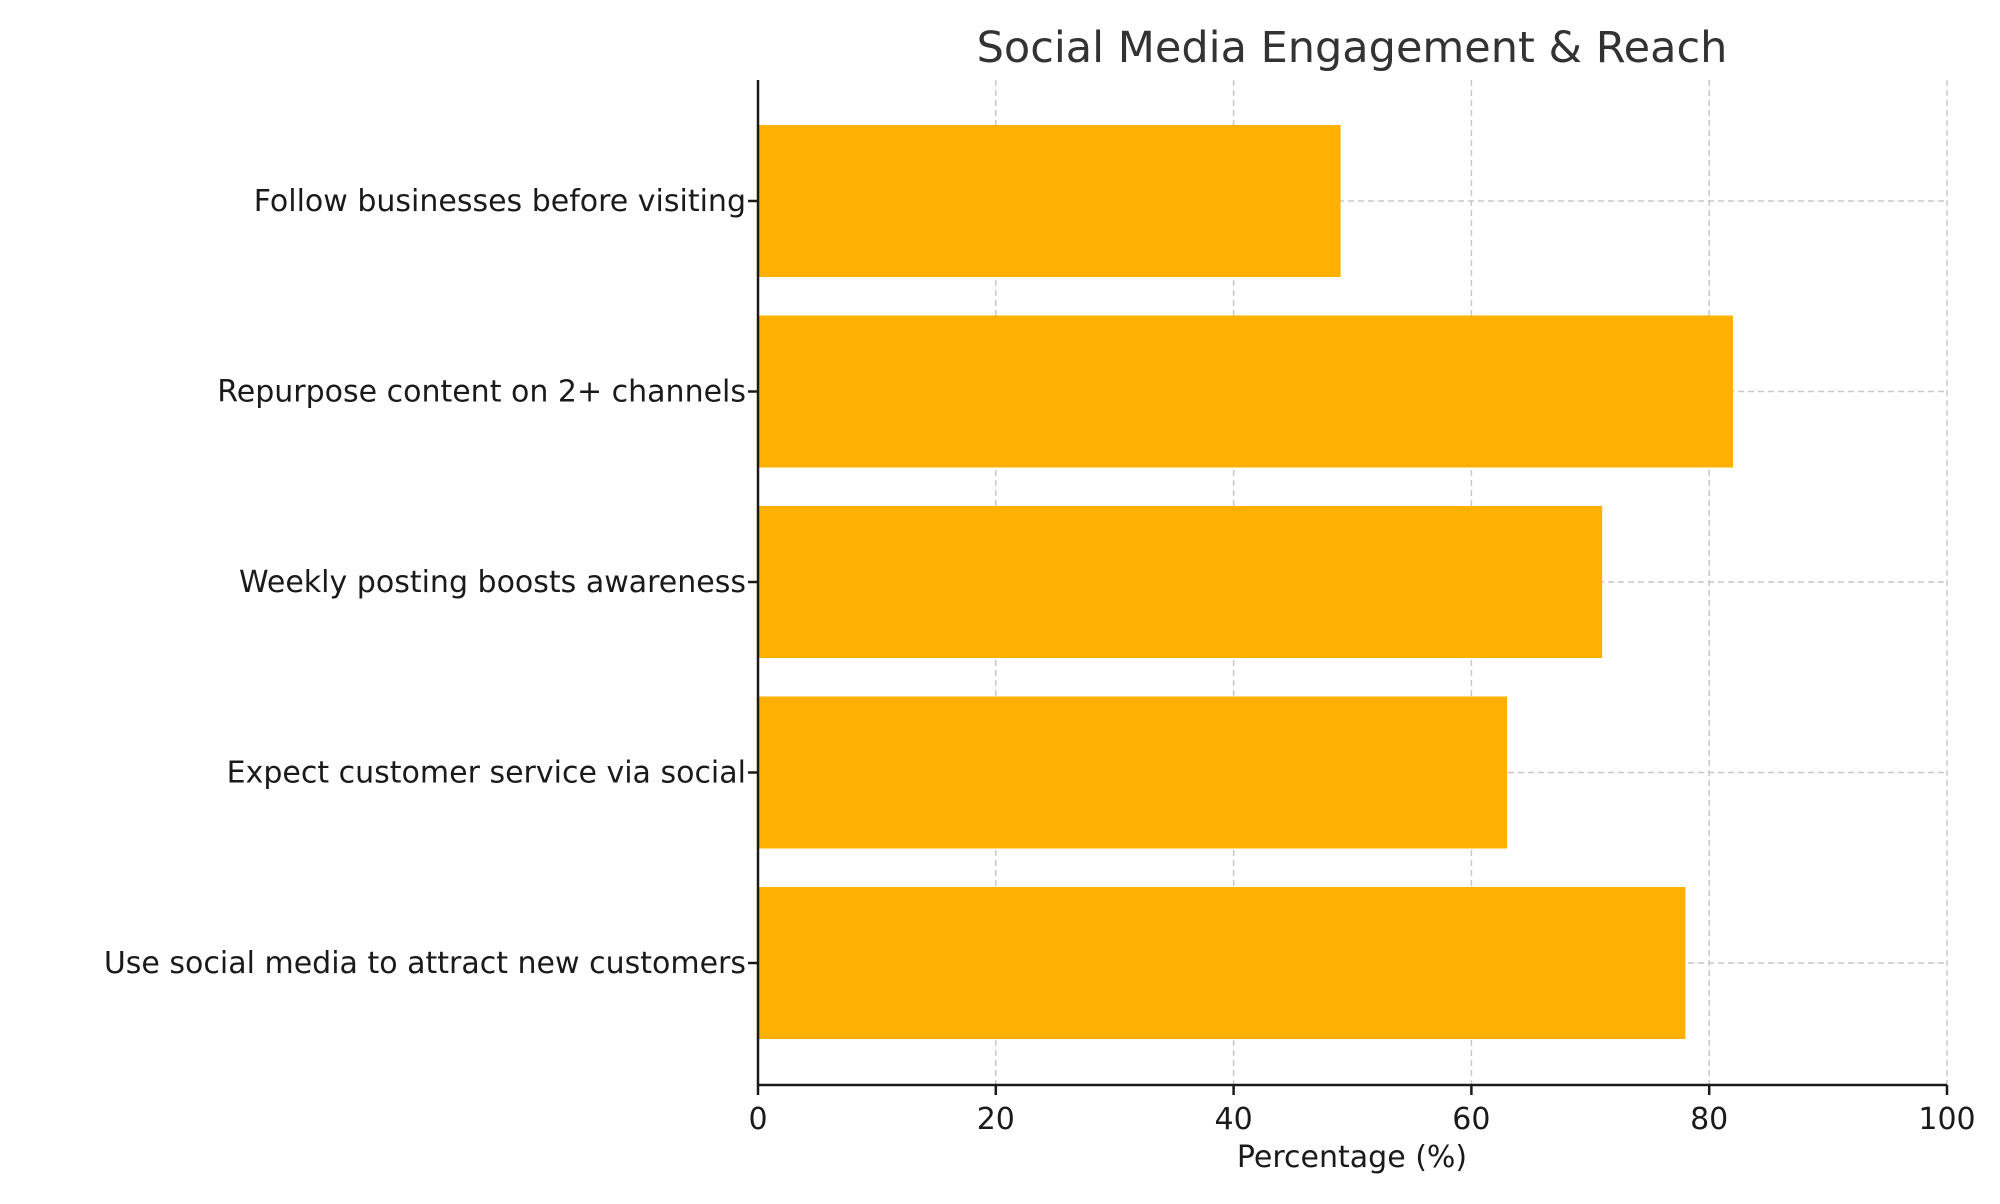 Image resolution: width=2000 pixels, height=1204 pixels. I want to click on x-tick-label: 40, so click(1234, 1119).